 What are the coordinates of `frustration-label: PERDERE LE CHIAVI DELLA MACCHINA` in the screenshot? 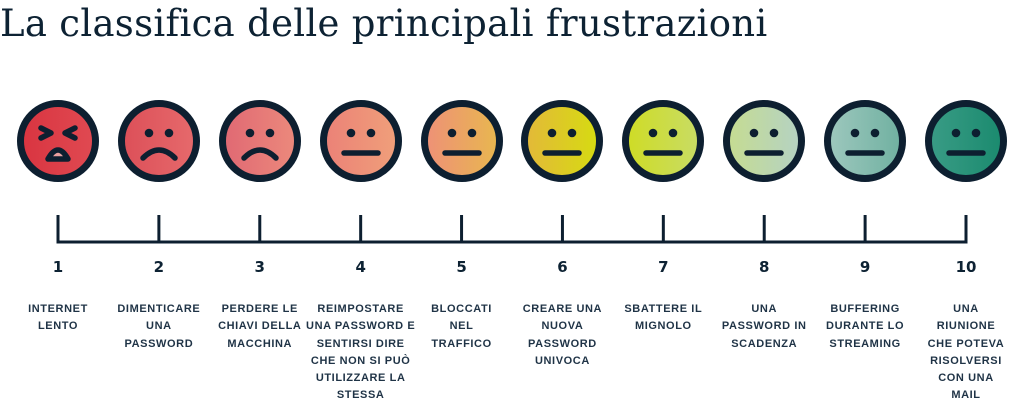 It's located at (260, 326).